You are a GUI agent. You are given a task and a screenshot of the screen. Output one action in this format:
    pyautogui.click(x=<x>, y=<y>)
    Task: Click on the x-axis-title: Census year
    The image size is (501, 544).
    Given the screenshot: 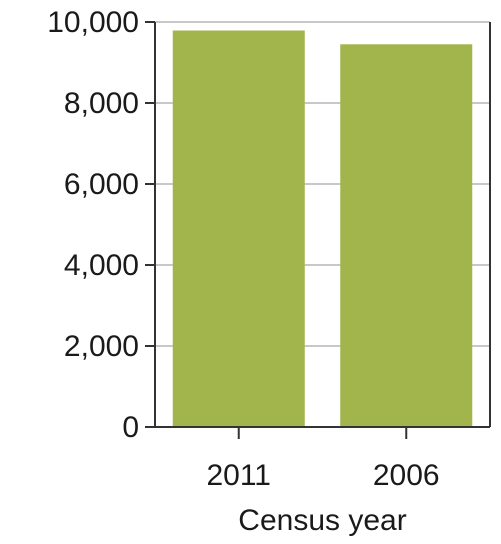 What is the action you would take?
    pyautogui.click(x=322, y=520)
    